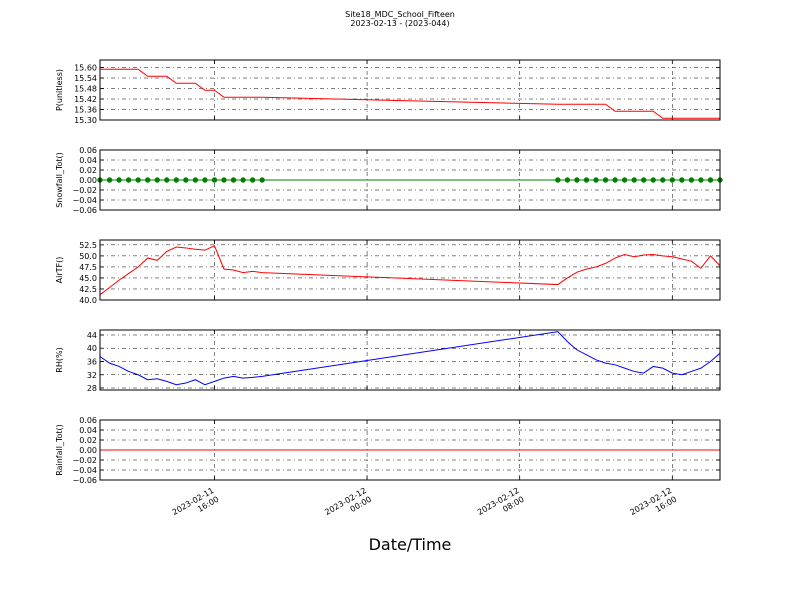  Describe the element at coordinates (85, 68) in the screenshot. I see `y-tick-label: 15.60` at that location.